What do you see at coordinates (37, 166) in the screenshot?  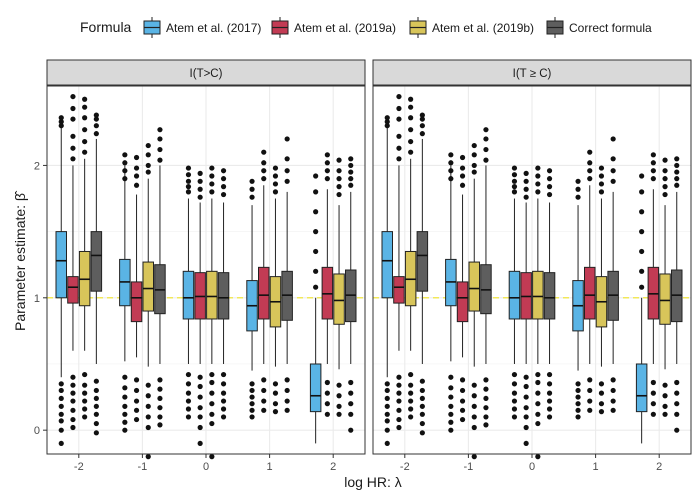 I see `y-tick-label: 2` at bounding box center [37, 166].